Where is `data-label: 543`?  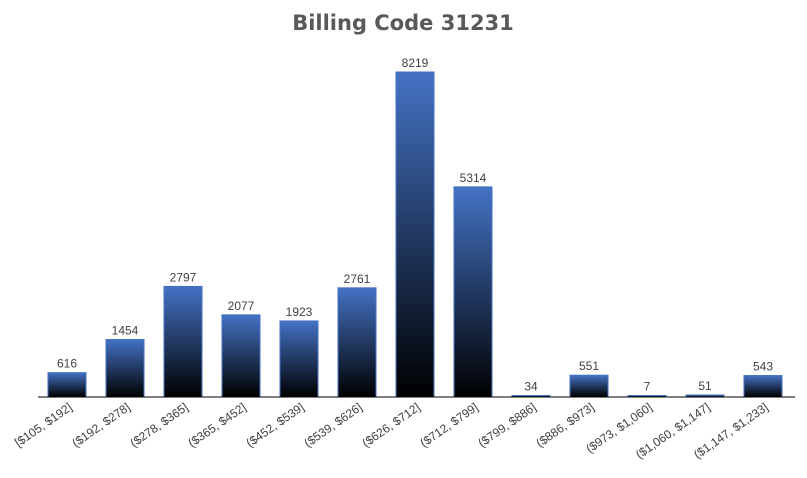 data-label: 543 is located at coordinates (763, 367).